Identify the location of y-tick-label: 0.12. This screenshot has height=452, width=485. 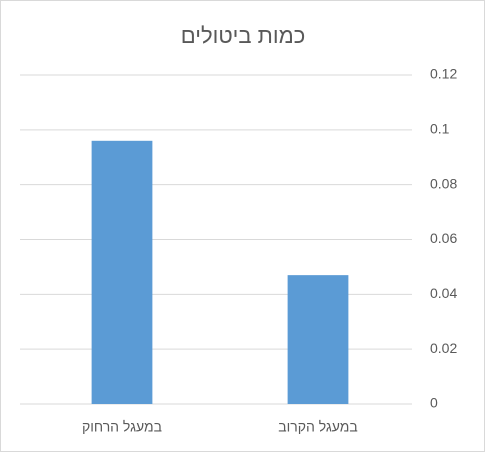
(443, 74).